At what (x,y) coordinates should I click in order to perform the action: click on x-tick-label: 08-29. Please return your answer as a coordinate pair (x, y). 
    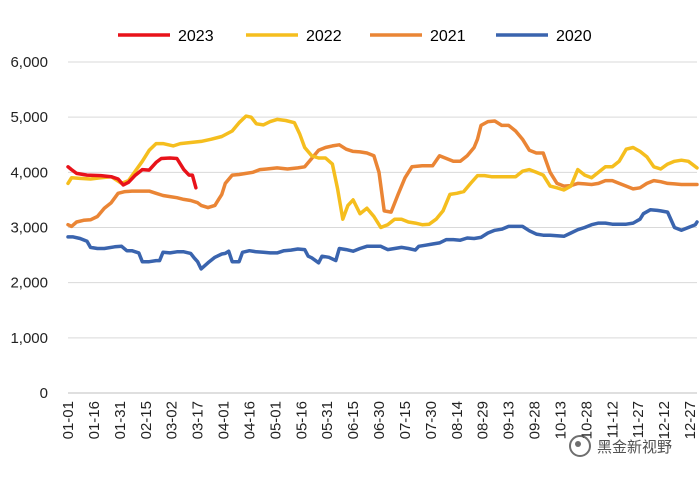
    Looking at the image, I should click on (483, 420).